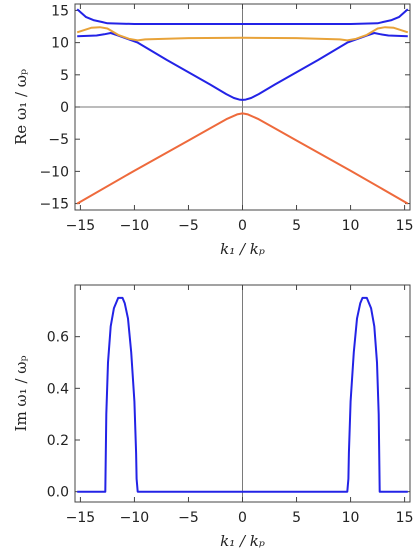  What do you see at coordinates (60, 11) in the screenshot?
I see `y-tick-label: 15` at bounding box center [60, 11].